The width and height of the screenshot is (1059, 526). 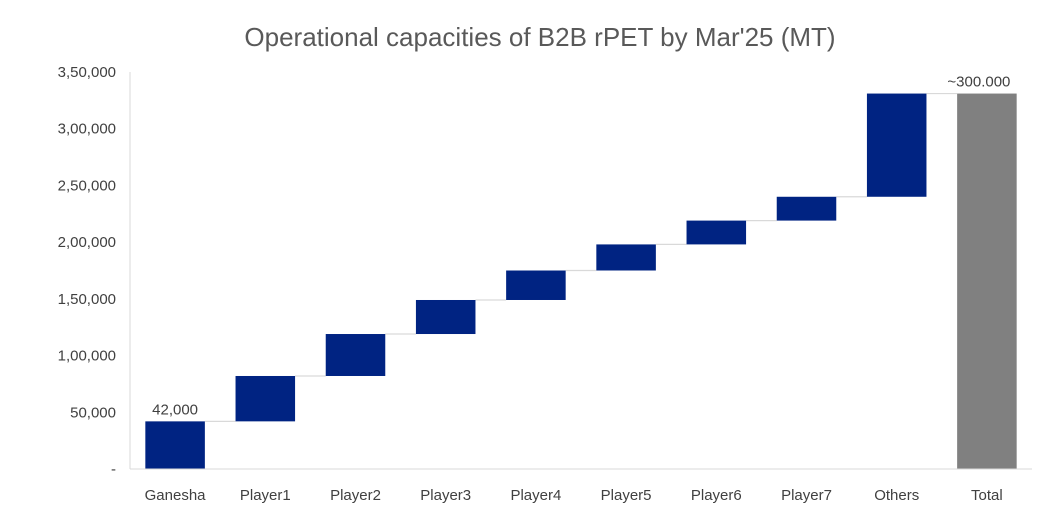 What do you see at coordinates (806, 495) in the screenshot?
I see `x-tick-label: Player7` at bounding box center [806, 495].